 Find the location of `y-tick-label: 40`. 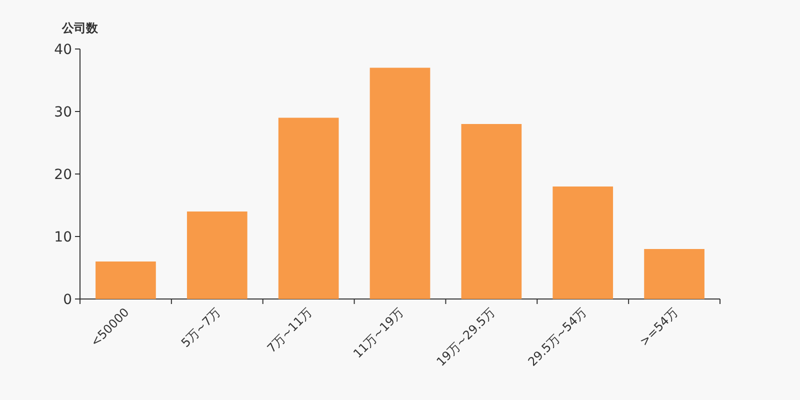

y-tick-label: 40 is located at coordinates (63, 50).